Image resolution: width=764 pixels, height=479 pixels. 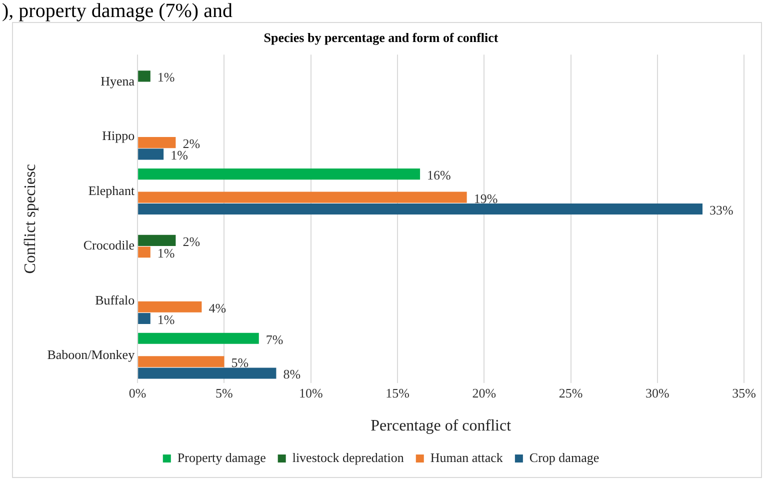 What do you see at coordinates (398, 392) in the screenshot?
I see `x-tick-label: 15%` at bounding box center [398, 392].